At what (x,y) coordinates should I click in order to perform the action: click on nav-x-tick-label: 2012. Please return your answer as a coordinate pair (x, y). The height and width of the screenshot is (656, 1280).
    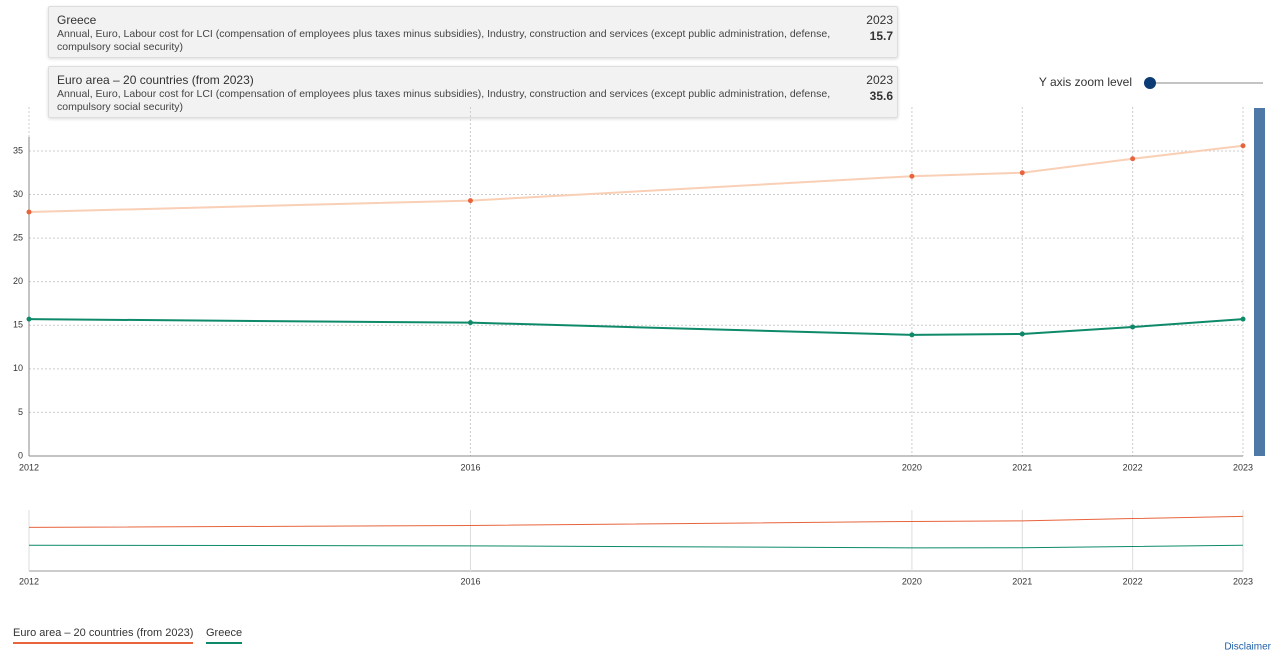
    Looking at the image, I should click on (29, 581).